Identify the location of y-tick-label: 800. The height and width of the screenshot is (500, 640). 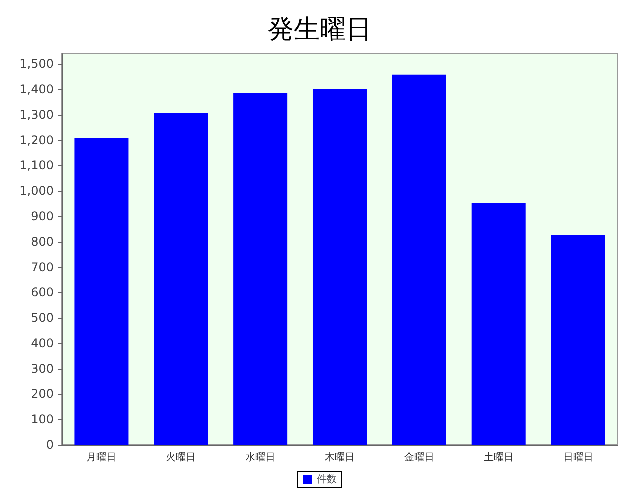
(42, 241).